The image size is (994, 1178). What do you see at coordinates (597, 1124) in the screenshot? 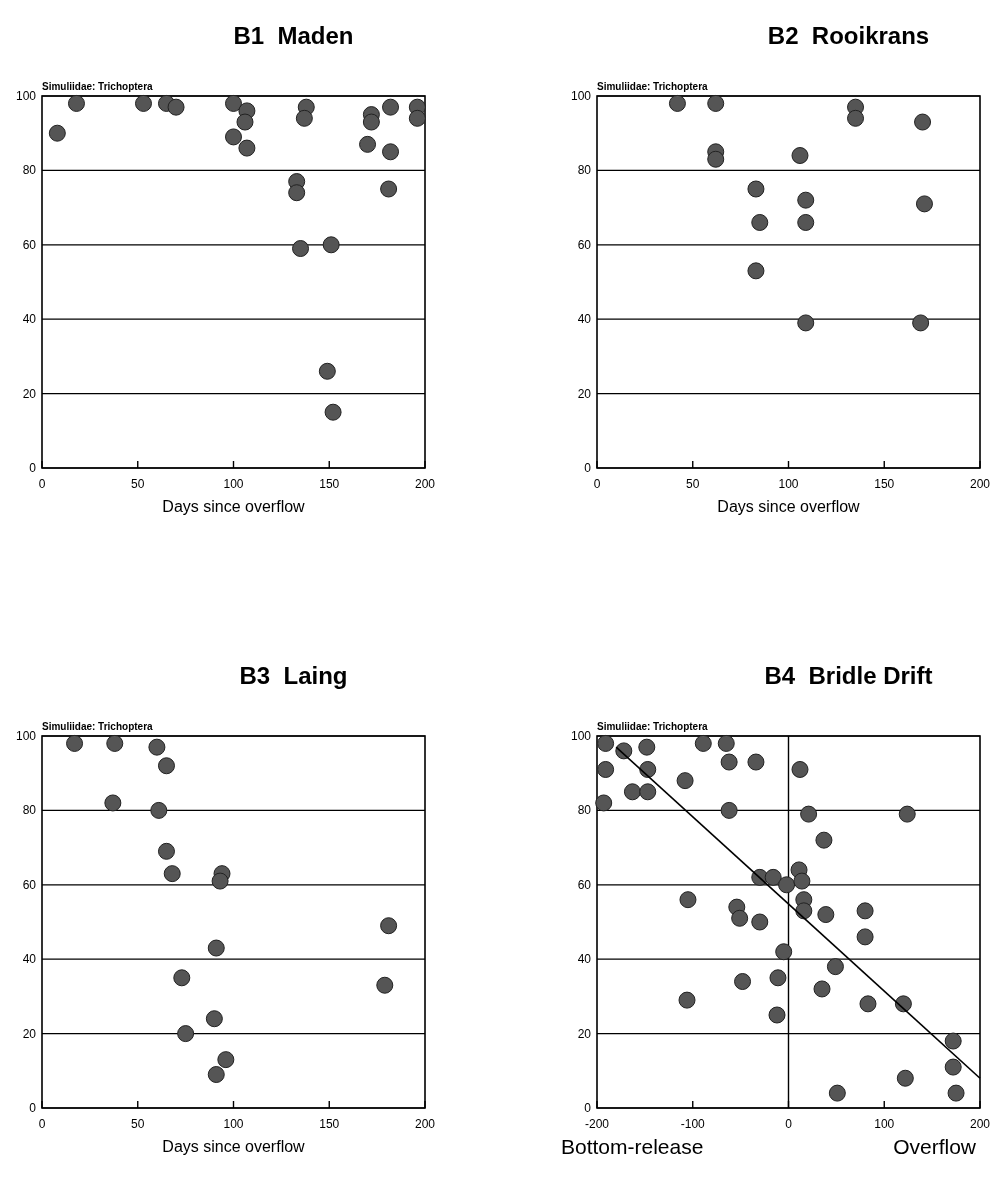
I see `x-tick-label: -200` at bounding box center [597, 1124].